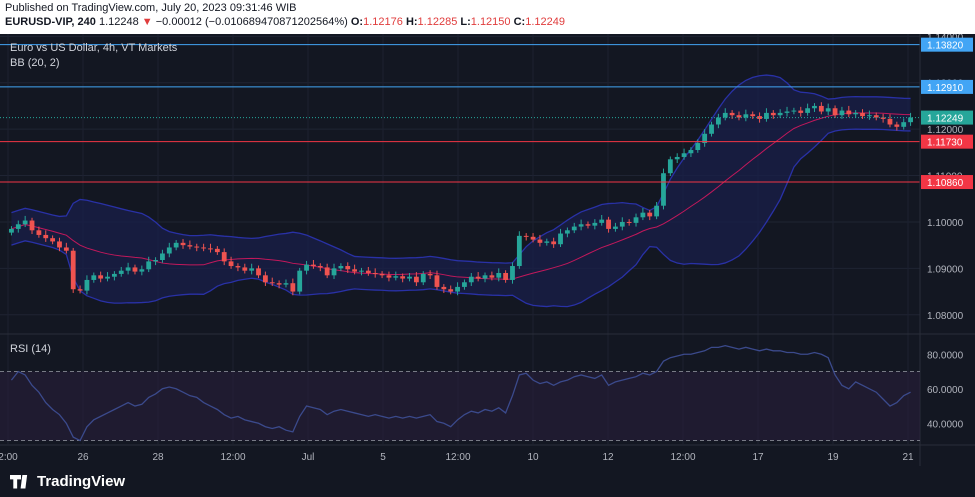 The height and width of the screenshot is (497, 975). Describe the element at coordinates (758, 457) in the screenshot. I see `time-tick-label: 17` at that location.